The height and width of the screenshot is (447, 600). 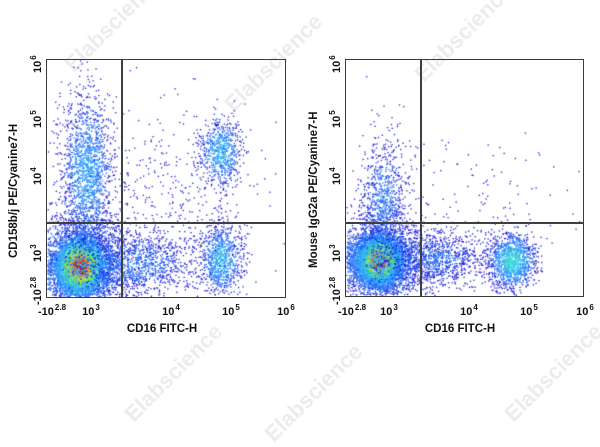 I want to click on y-axis-label: Mouse IgG2a PE/Cyanine7-H, so click(x=314, y=189).